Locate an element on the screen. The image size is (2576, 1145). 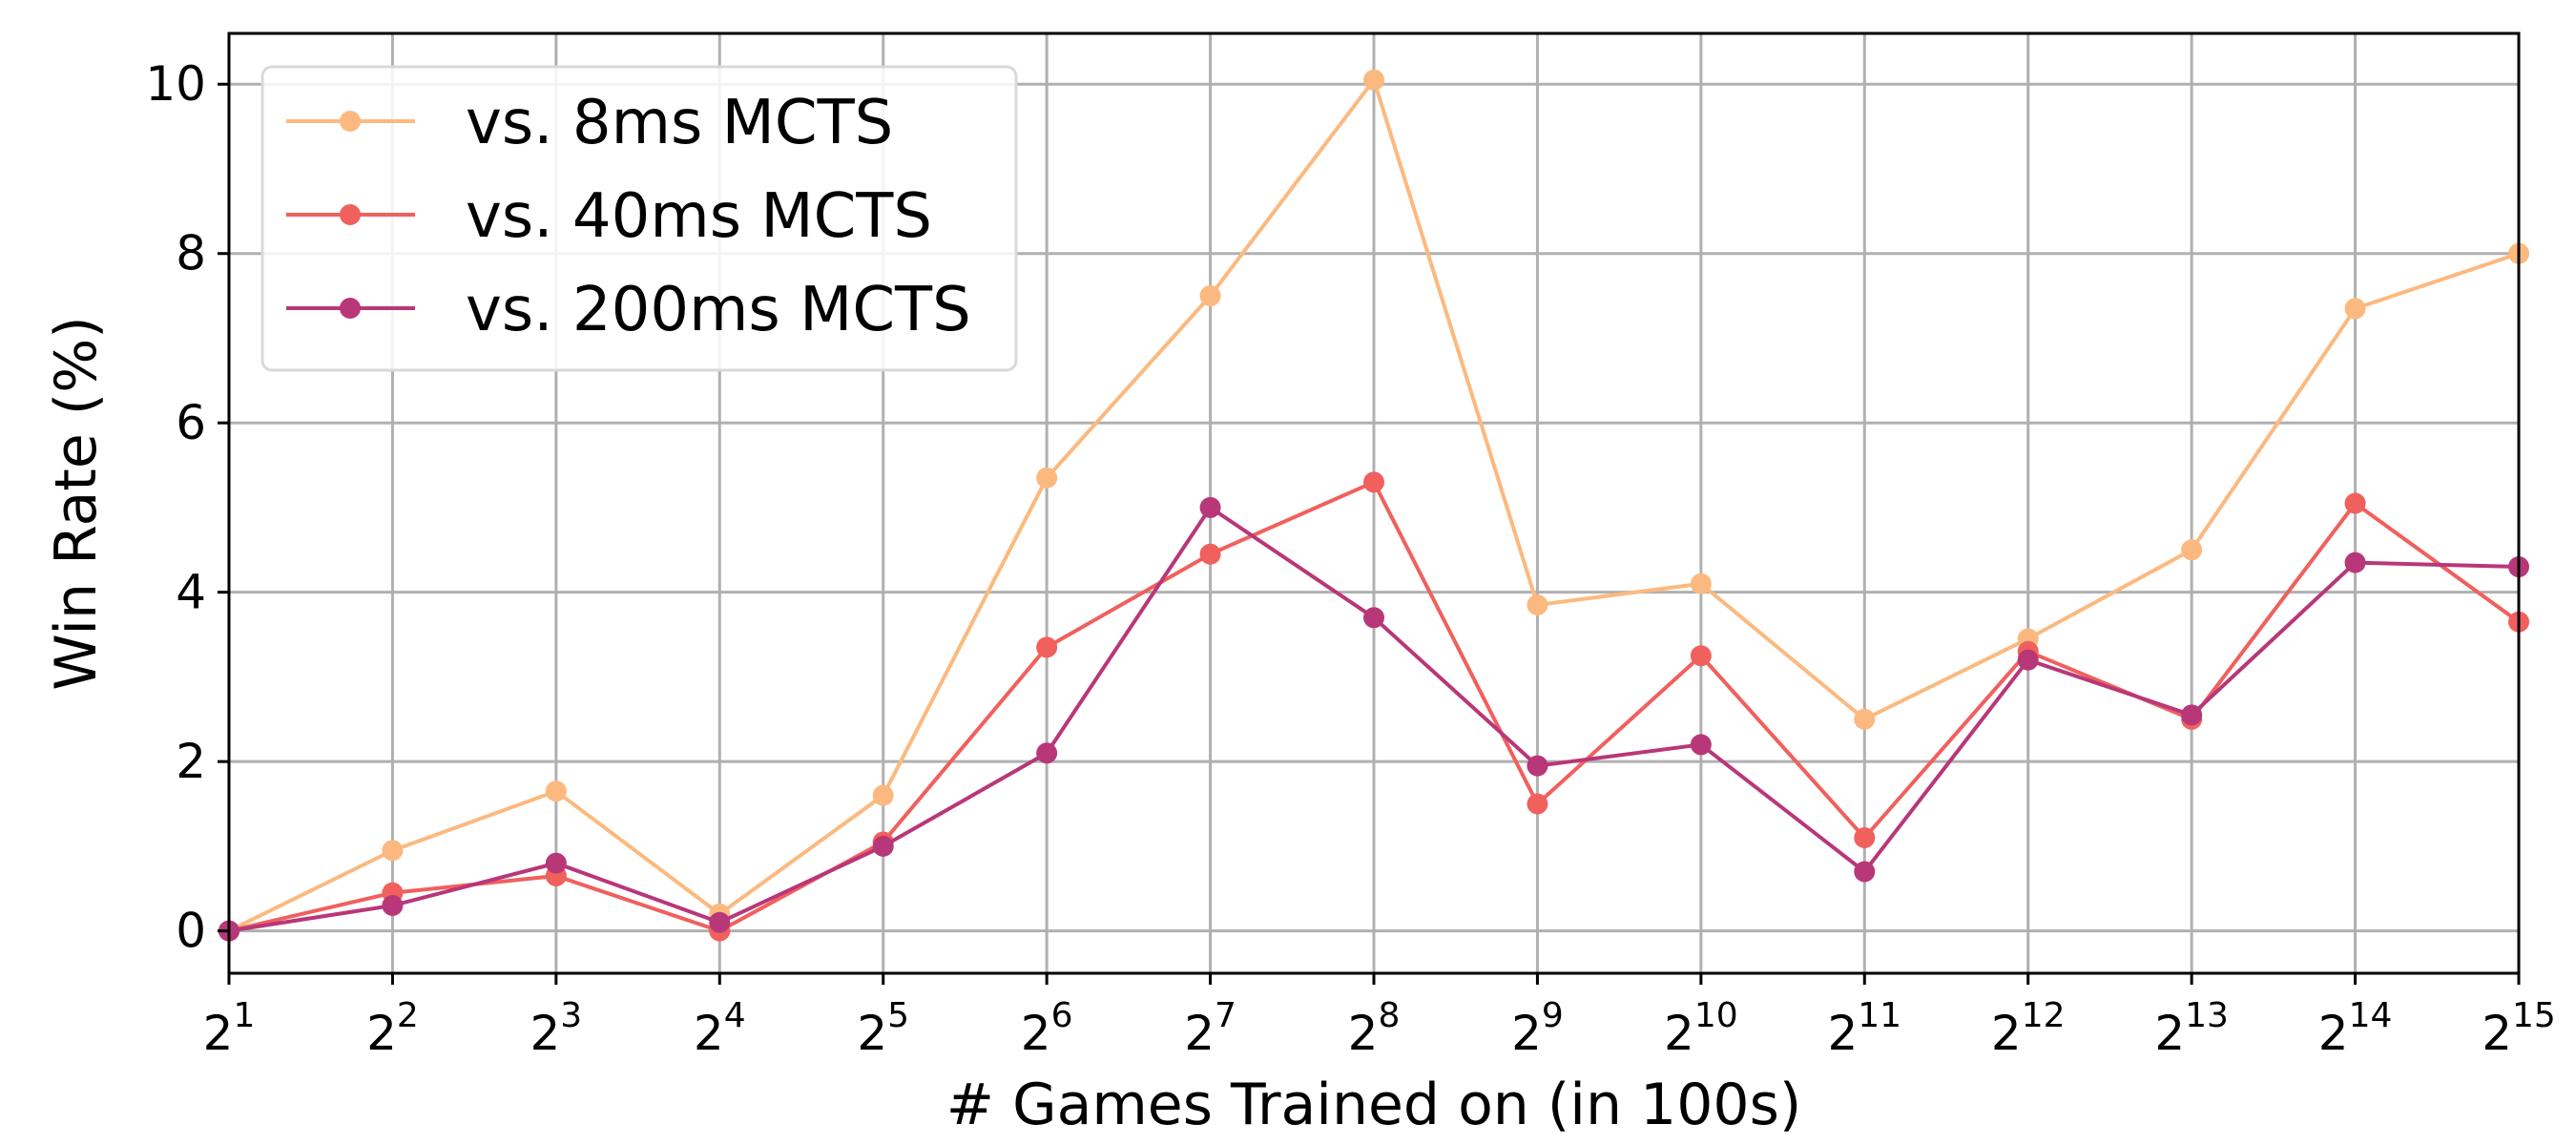
x-tick-label: 23 is located at coordinates (556, 1029).